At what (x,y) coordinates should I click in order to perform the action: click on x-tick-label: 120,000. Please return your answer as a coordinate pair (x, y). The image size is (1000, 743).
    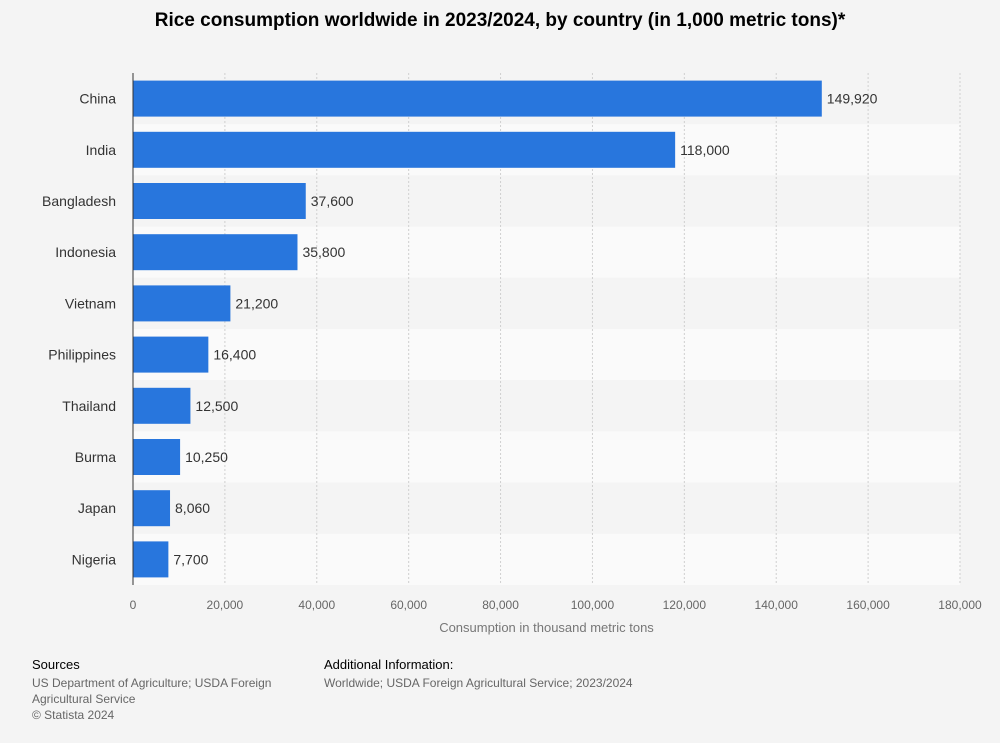
    Looking at the image, I should click on (685, 605).